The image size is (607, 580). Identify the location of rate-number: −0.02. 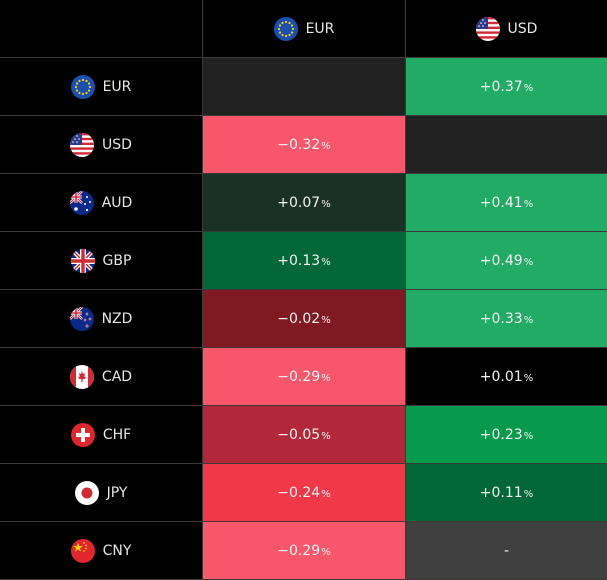
(299, 318).